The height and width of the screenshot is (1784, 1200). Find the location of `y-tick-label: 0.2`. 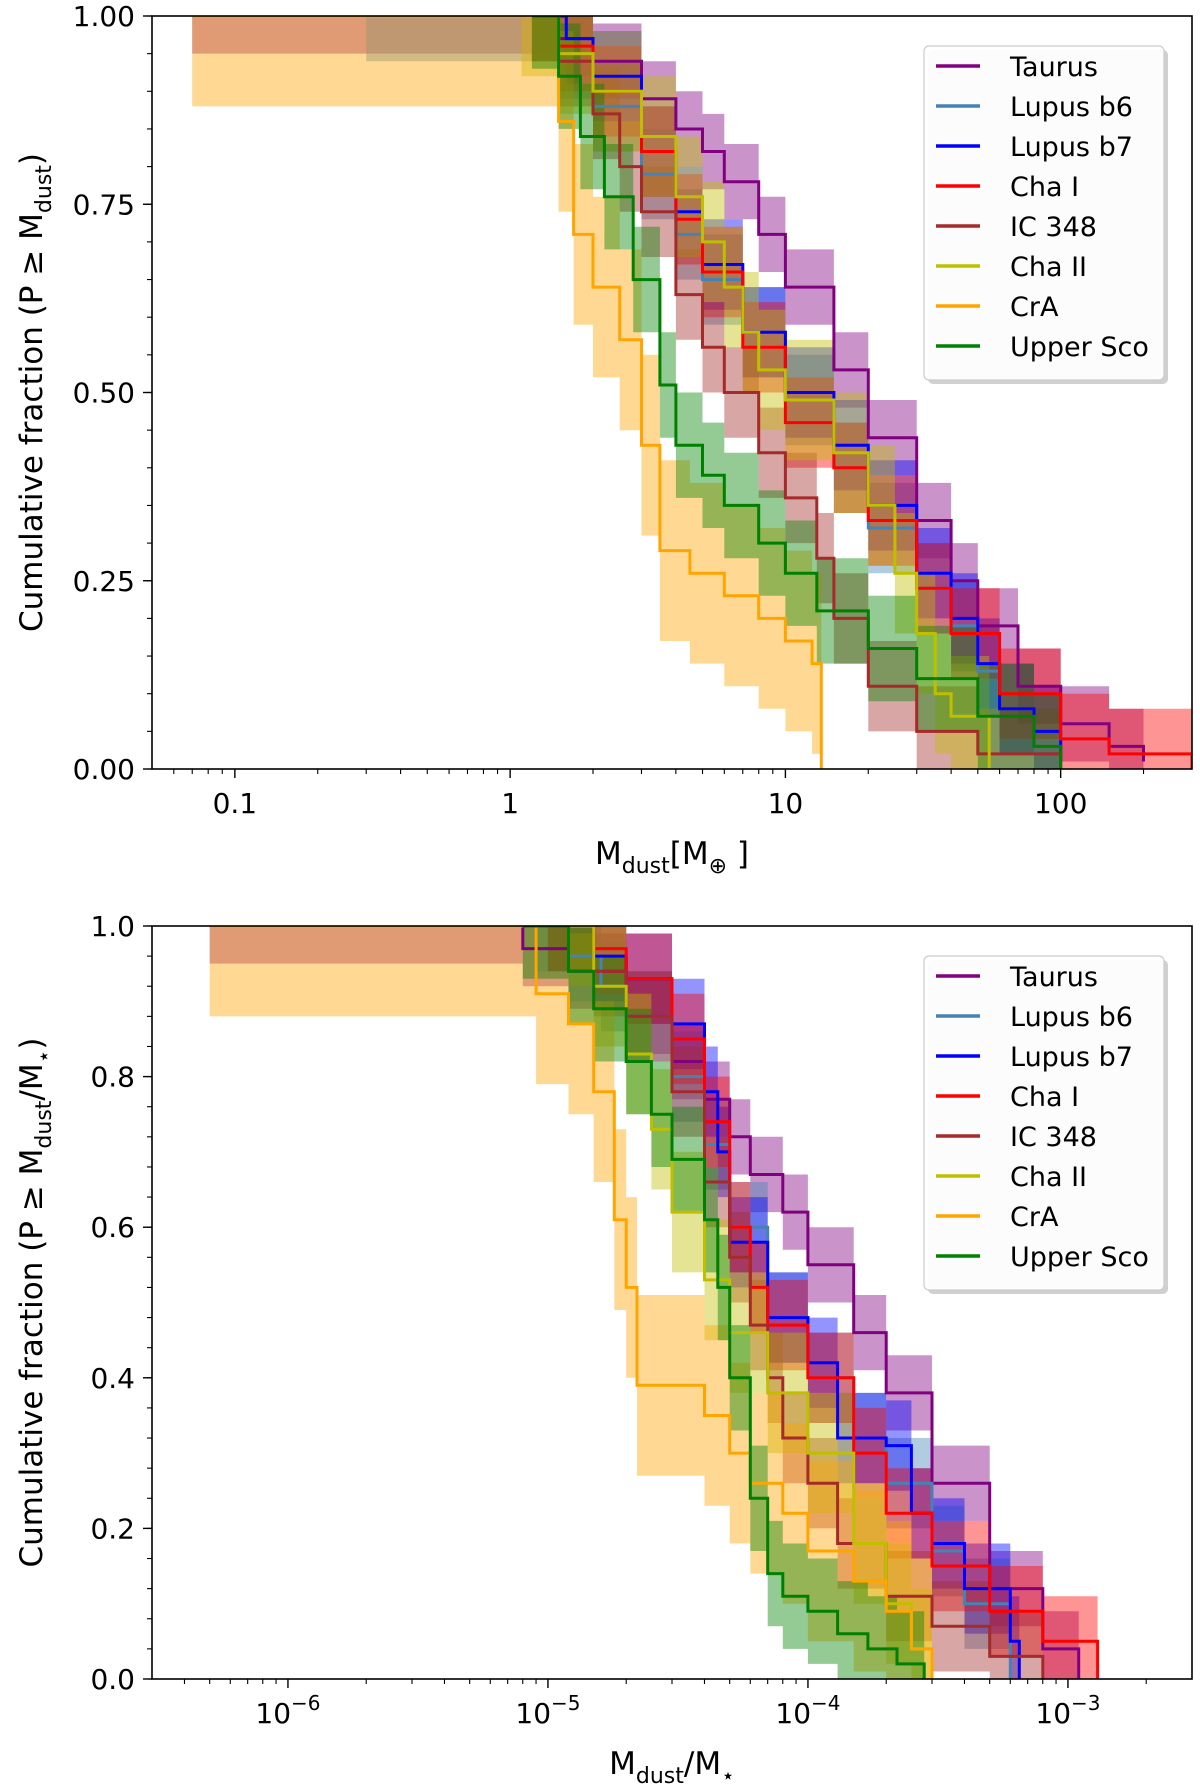

y-tick-label: 0.2 is located at coordinates (112, 1528).